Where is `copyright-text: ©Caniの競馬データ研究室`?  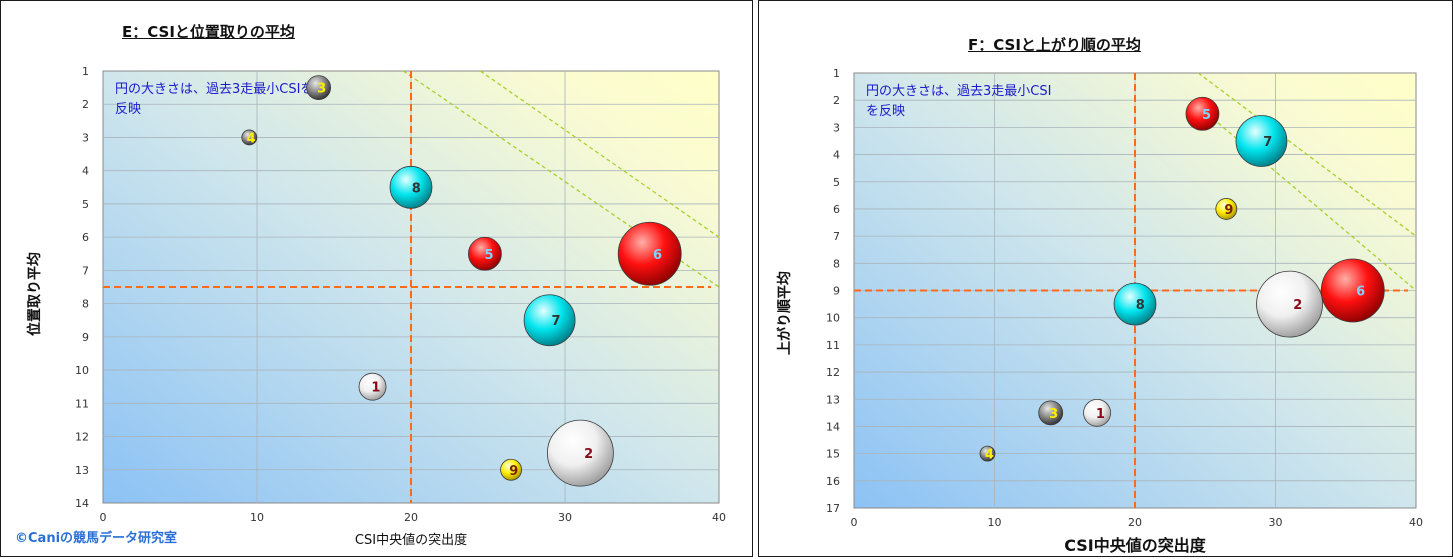 copyright-text: ©Caniの競馬データ研究室 is located at coordinates (96, 538).